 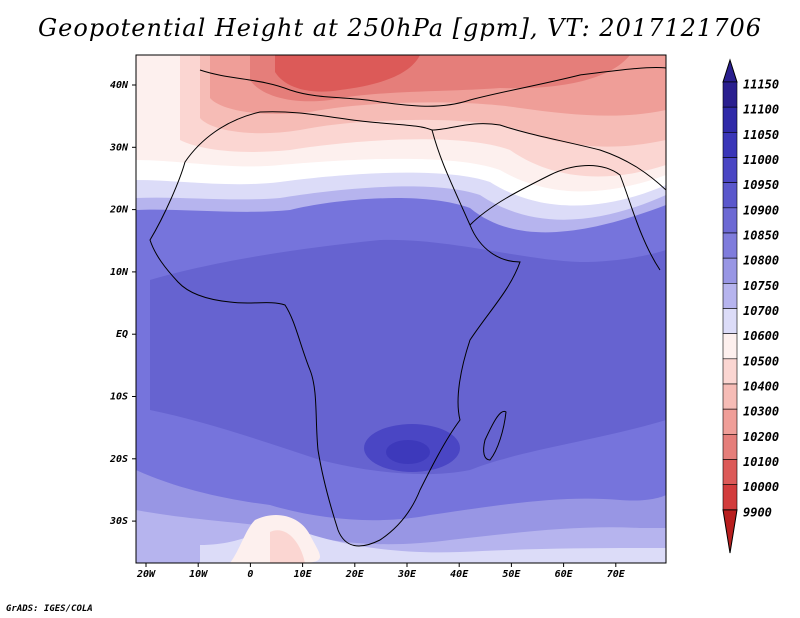 I want to click on lon-tick-label: 30E, so click(x=407, y=574).